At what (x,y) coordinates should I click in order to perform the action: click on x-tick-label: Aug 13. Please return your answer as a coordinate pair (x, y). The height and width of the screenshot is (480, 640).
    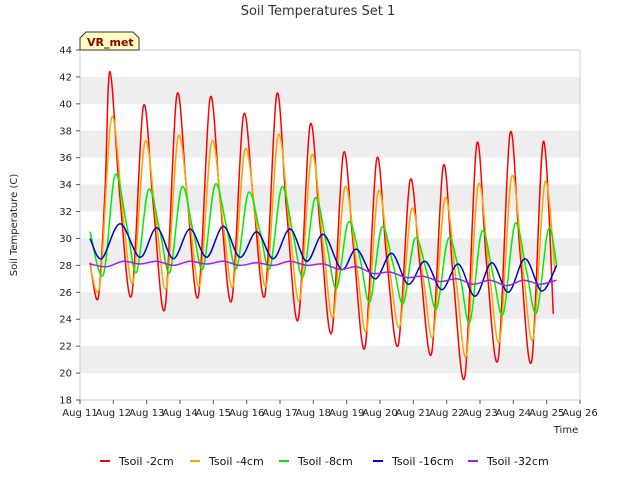
    Looking at the image, I should click on (146, 413).